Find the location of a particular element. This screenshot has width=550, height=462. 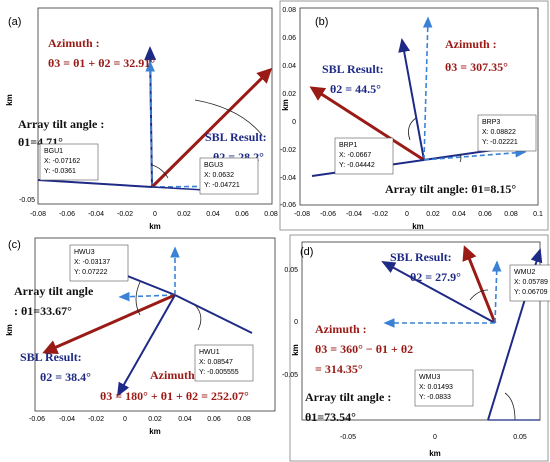

annotation: θ3 = 307.35° is located at coordinates (476, 67).